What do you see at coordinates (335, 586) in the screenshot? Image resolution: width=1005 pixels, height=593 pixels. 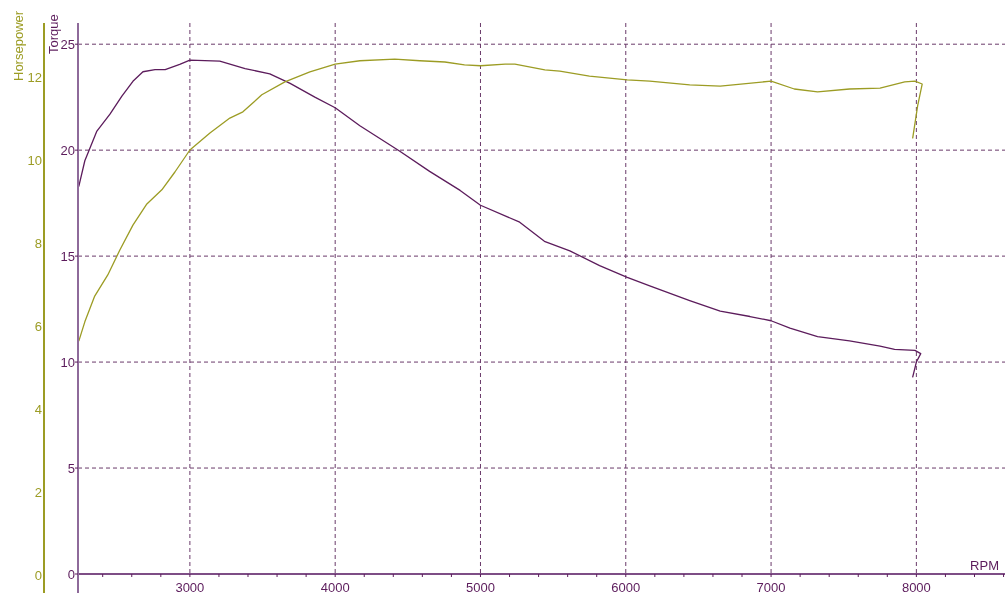 I see `x-tick-label: 4000` at bounding box center [335, 586].